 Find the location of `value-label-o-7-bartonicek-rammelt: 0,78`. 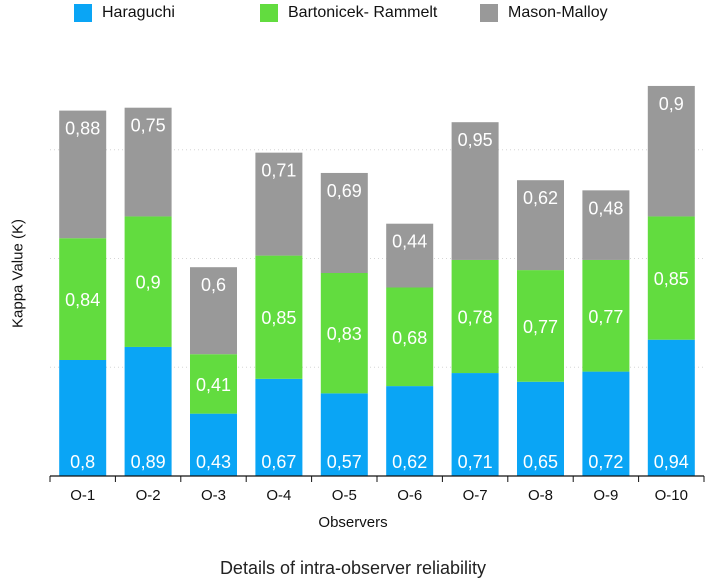

value-label-o-7-bartonicek-rammelt: 0,78 is located at coordinates (475, 318).